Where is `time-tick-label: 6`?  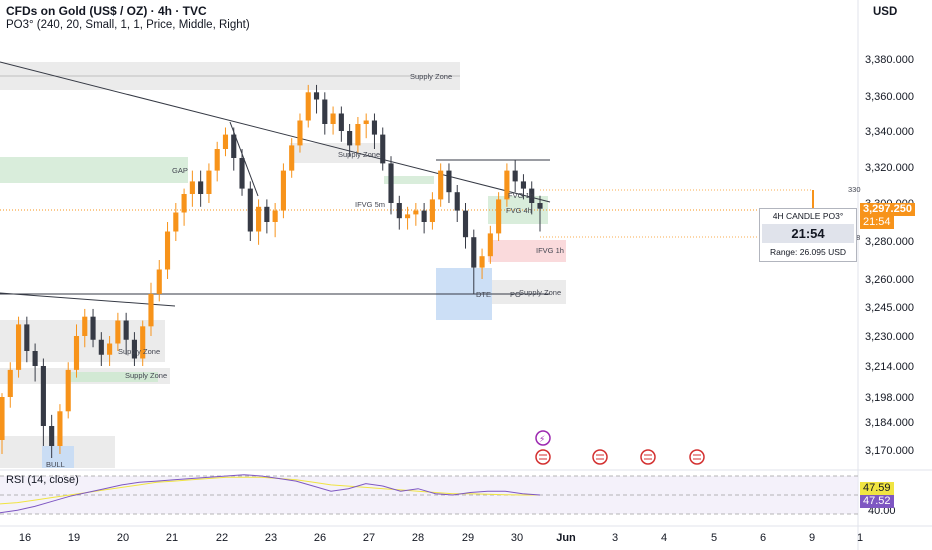
time-tick-label: 6 is located at coordinates (763, 538).